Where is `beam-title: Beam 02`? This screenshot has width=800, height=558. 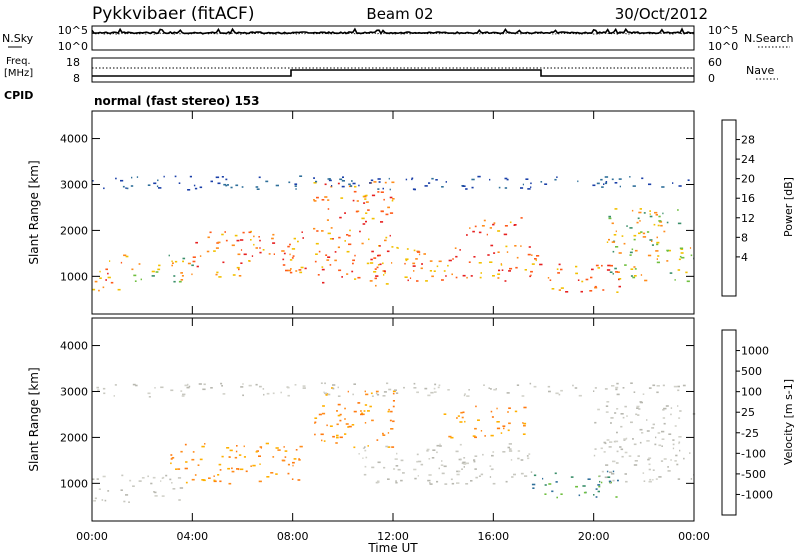
beam-title: Beam 02 is located at coordinates (399, 14).